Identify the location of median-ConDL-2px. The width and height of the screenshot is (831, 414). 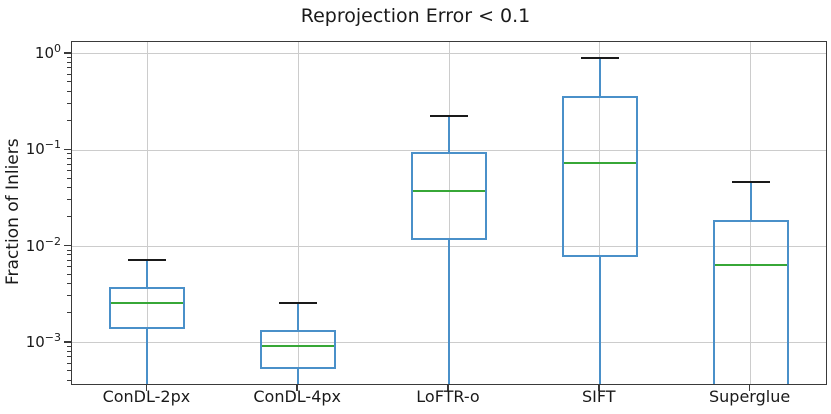
(147, 302).